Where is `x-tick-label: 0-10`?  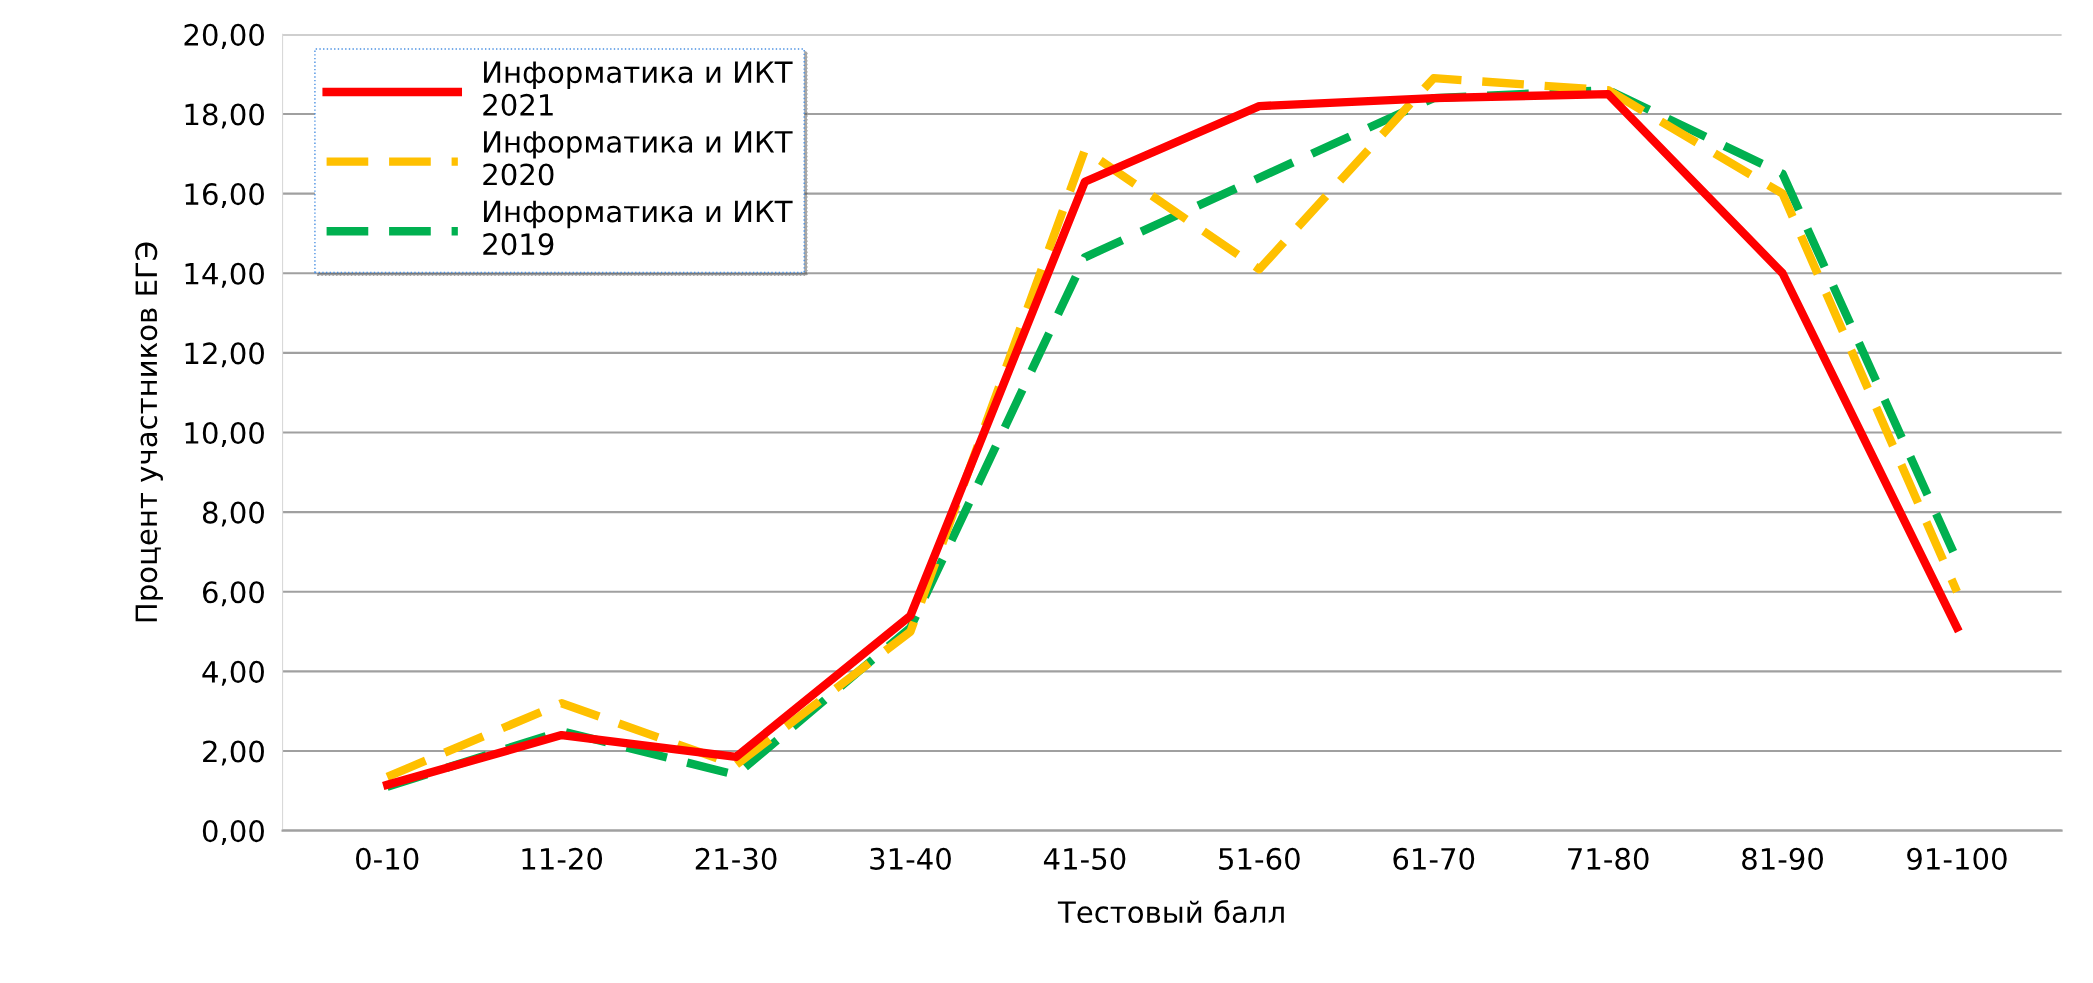 x-tick-label: 0-10 is located at coordinates (387, 858).